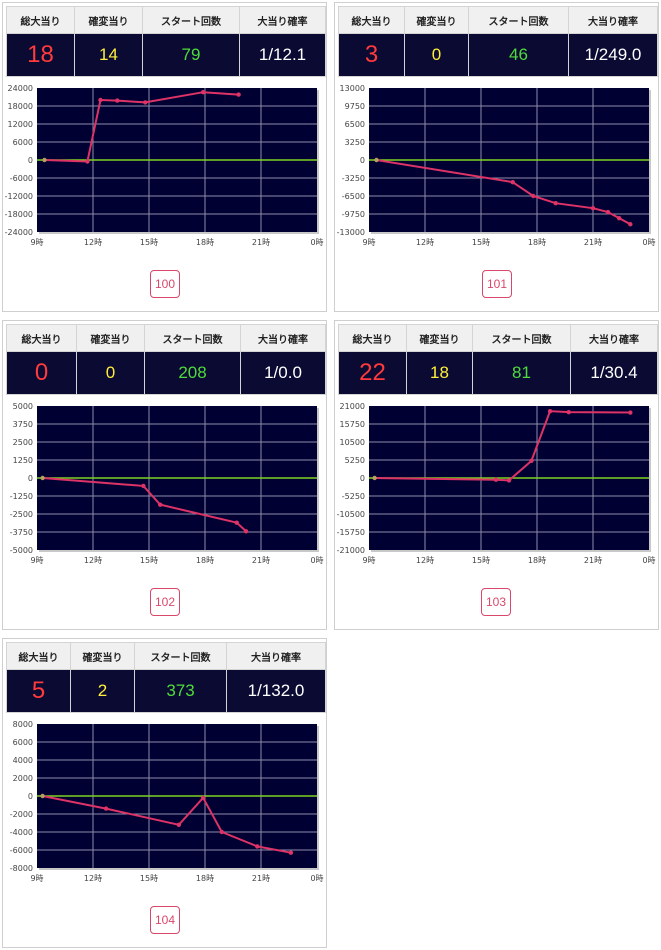 The width and height of the screenshot is (661, 950). I want to click on hit-probability-value: 1/0.0, so click(283, 373).